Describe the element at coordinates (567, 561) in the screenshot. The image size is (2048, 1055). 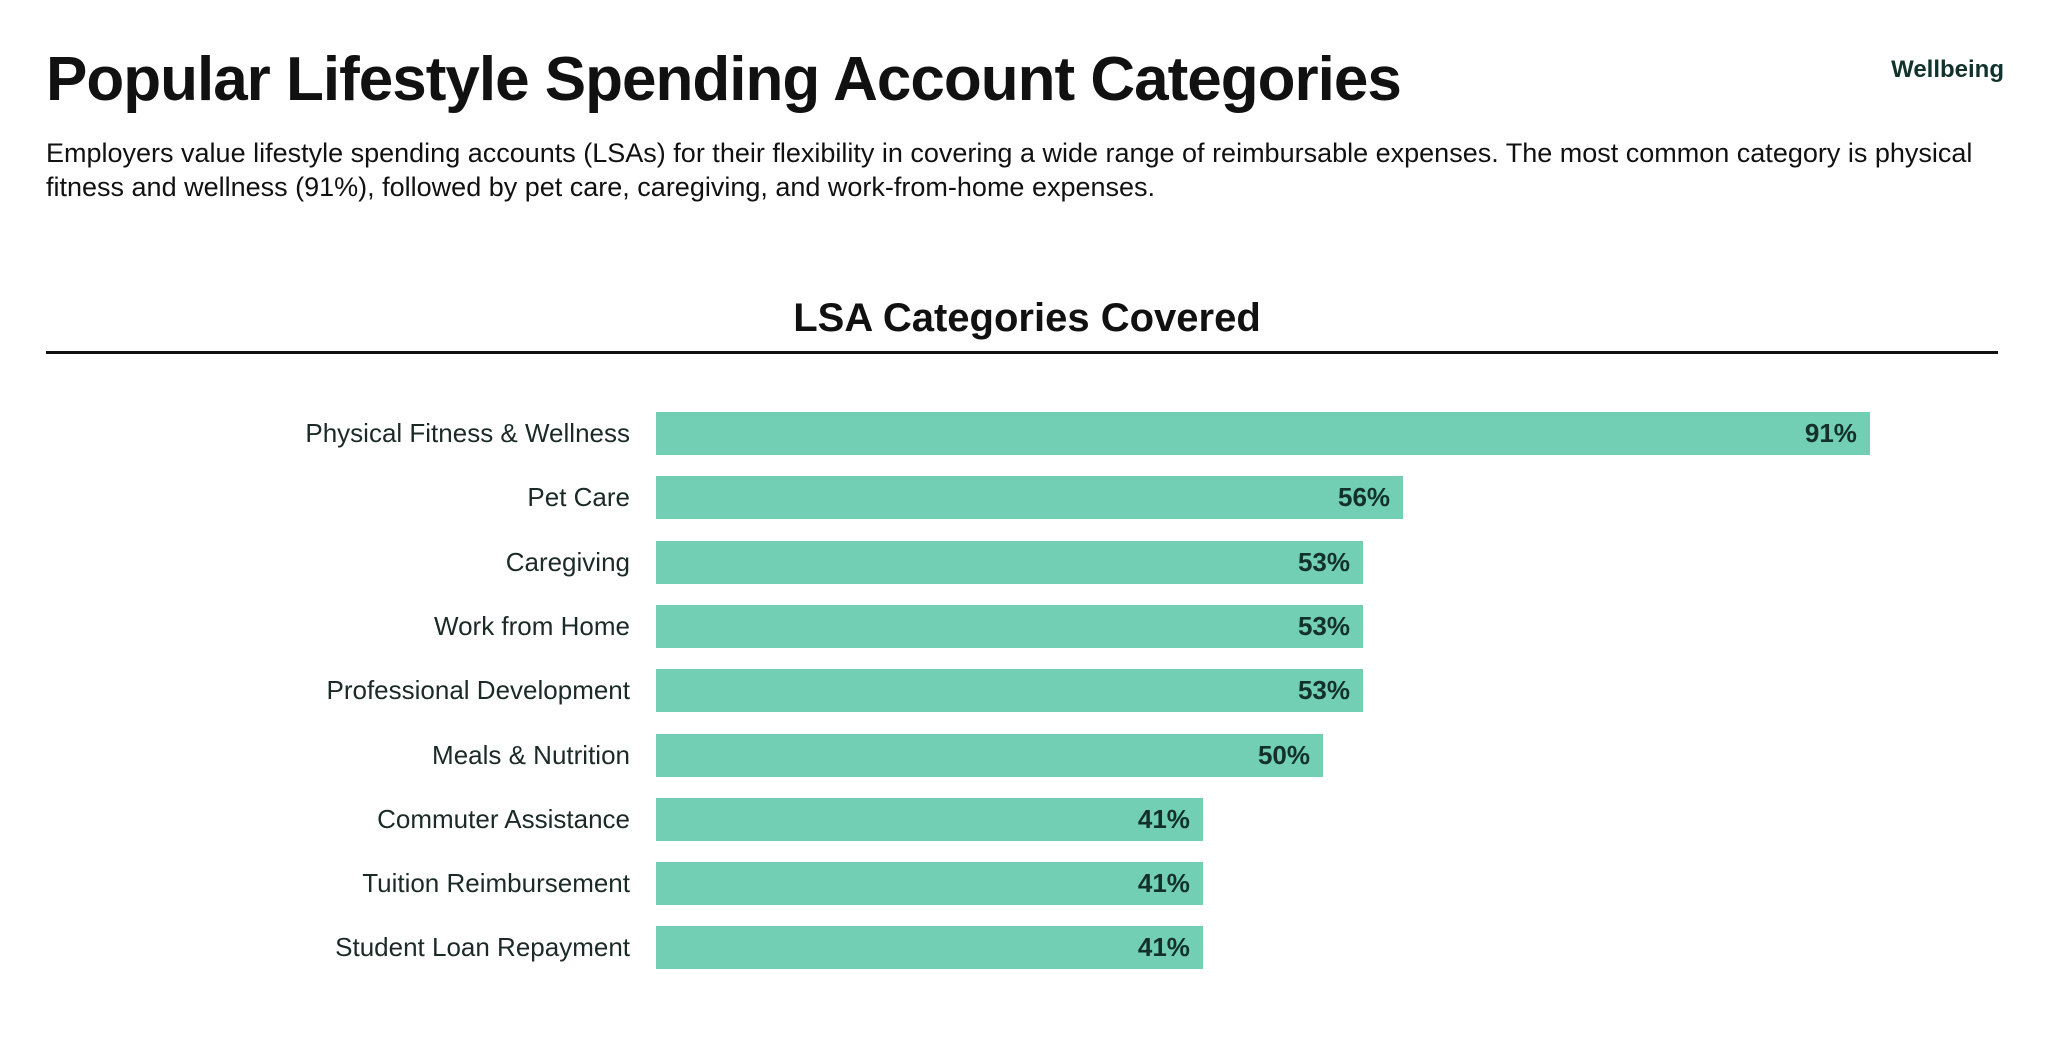
I see `category-label: Caregiving` at that location.